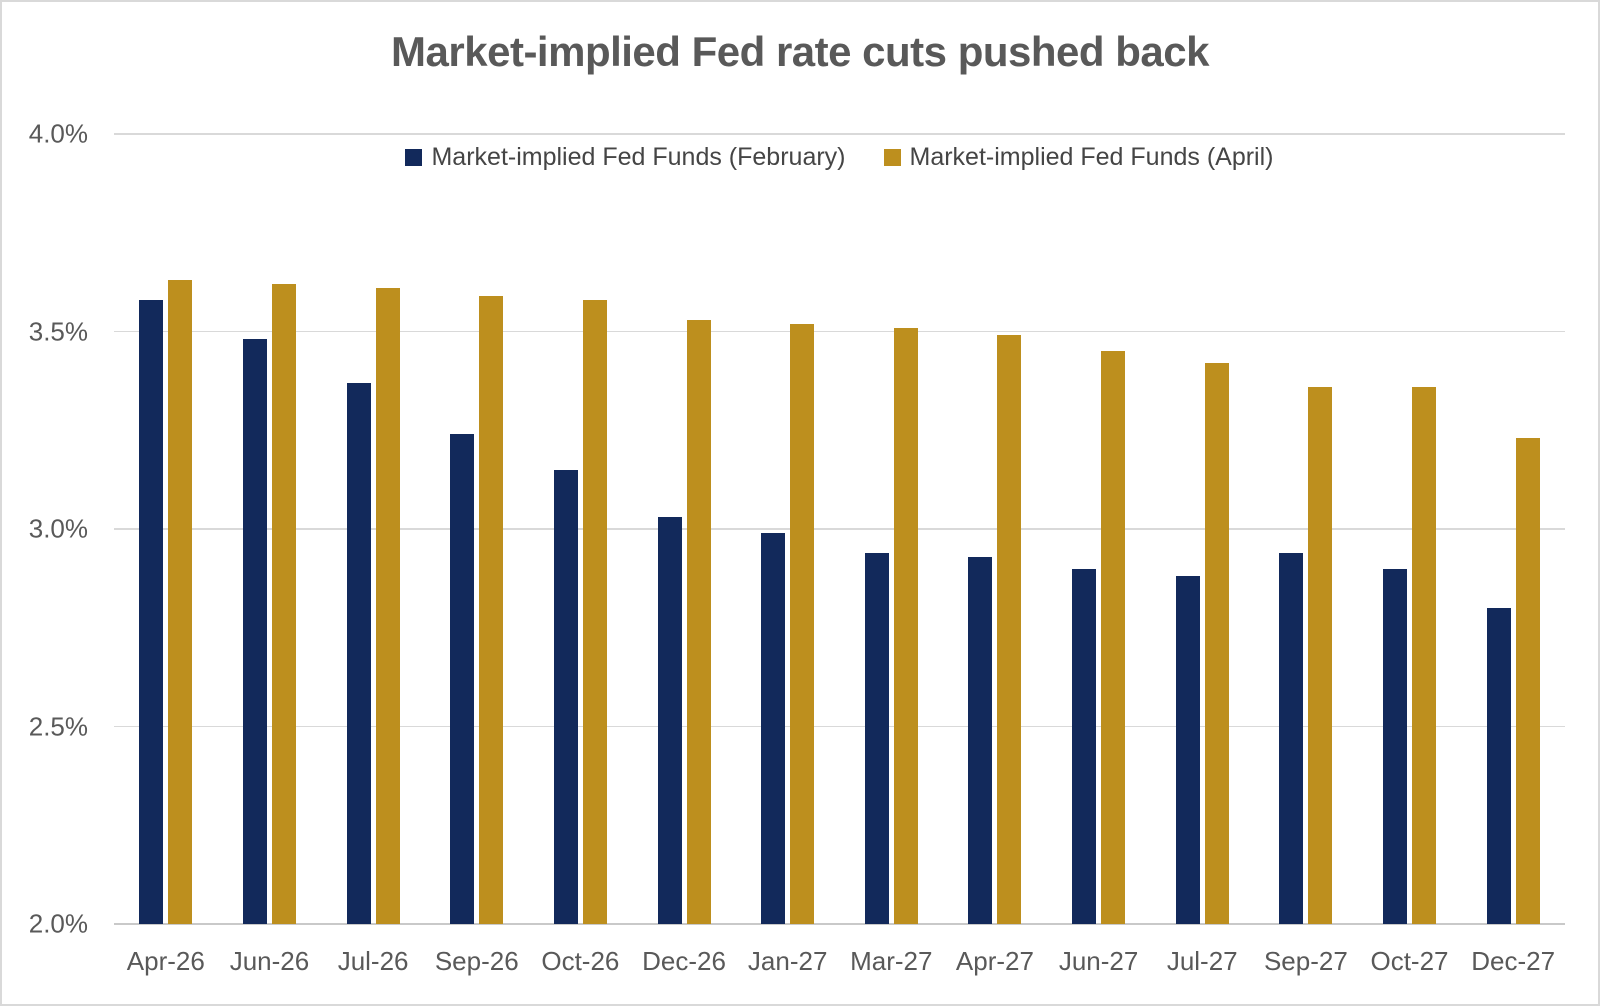 This screenshot has width=1600, height=1006. I want to click on x-tick-label: Mar-27, so click(891, 961).